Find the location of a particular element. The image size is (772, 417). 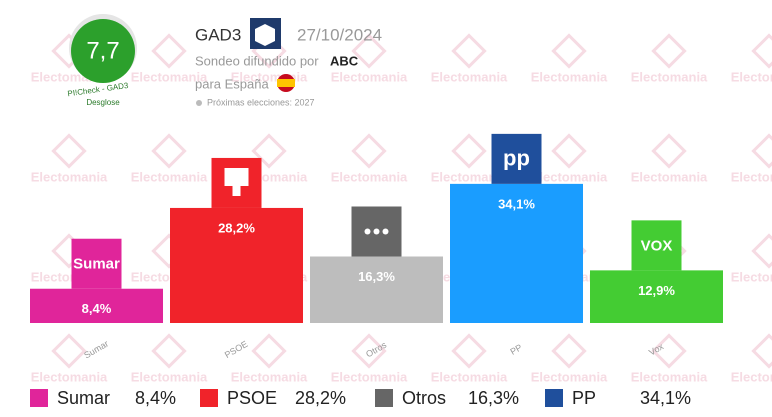

region: para España is located at coordinates (232, 83).